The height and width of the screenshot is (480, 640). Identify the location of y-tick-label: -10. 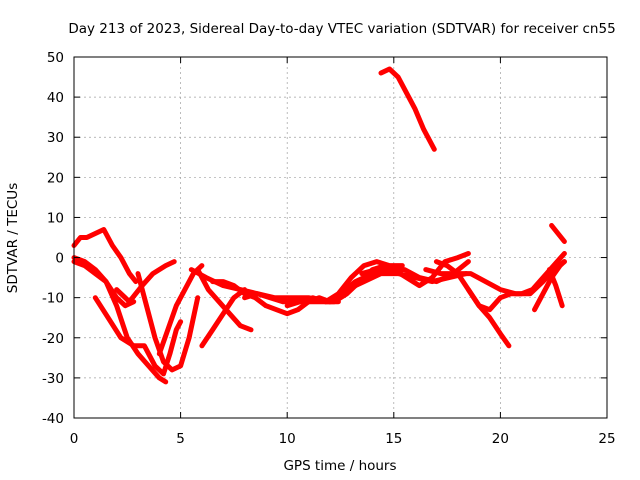
(53, 299).